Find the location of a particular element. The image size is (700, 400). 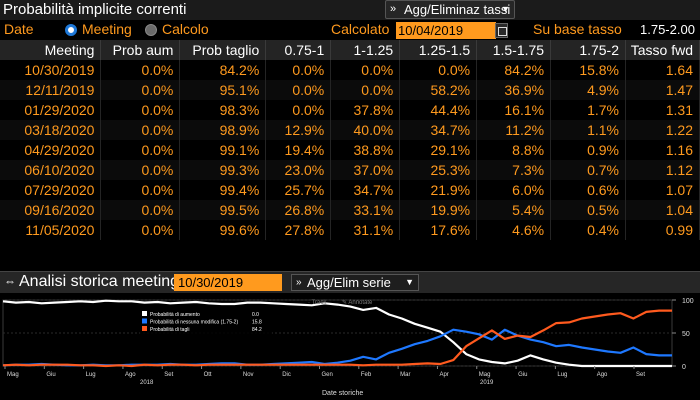

table-cell: 27.8% is located at coordinates (298, 230).